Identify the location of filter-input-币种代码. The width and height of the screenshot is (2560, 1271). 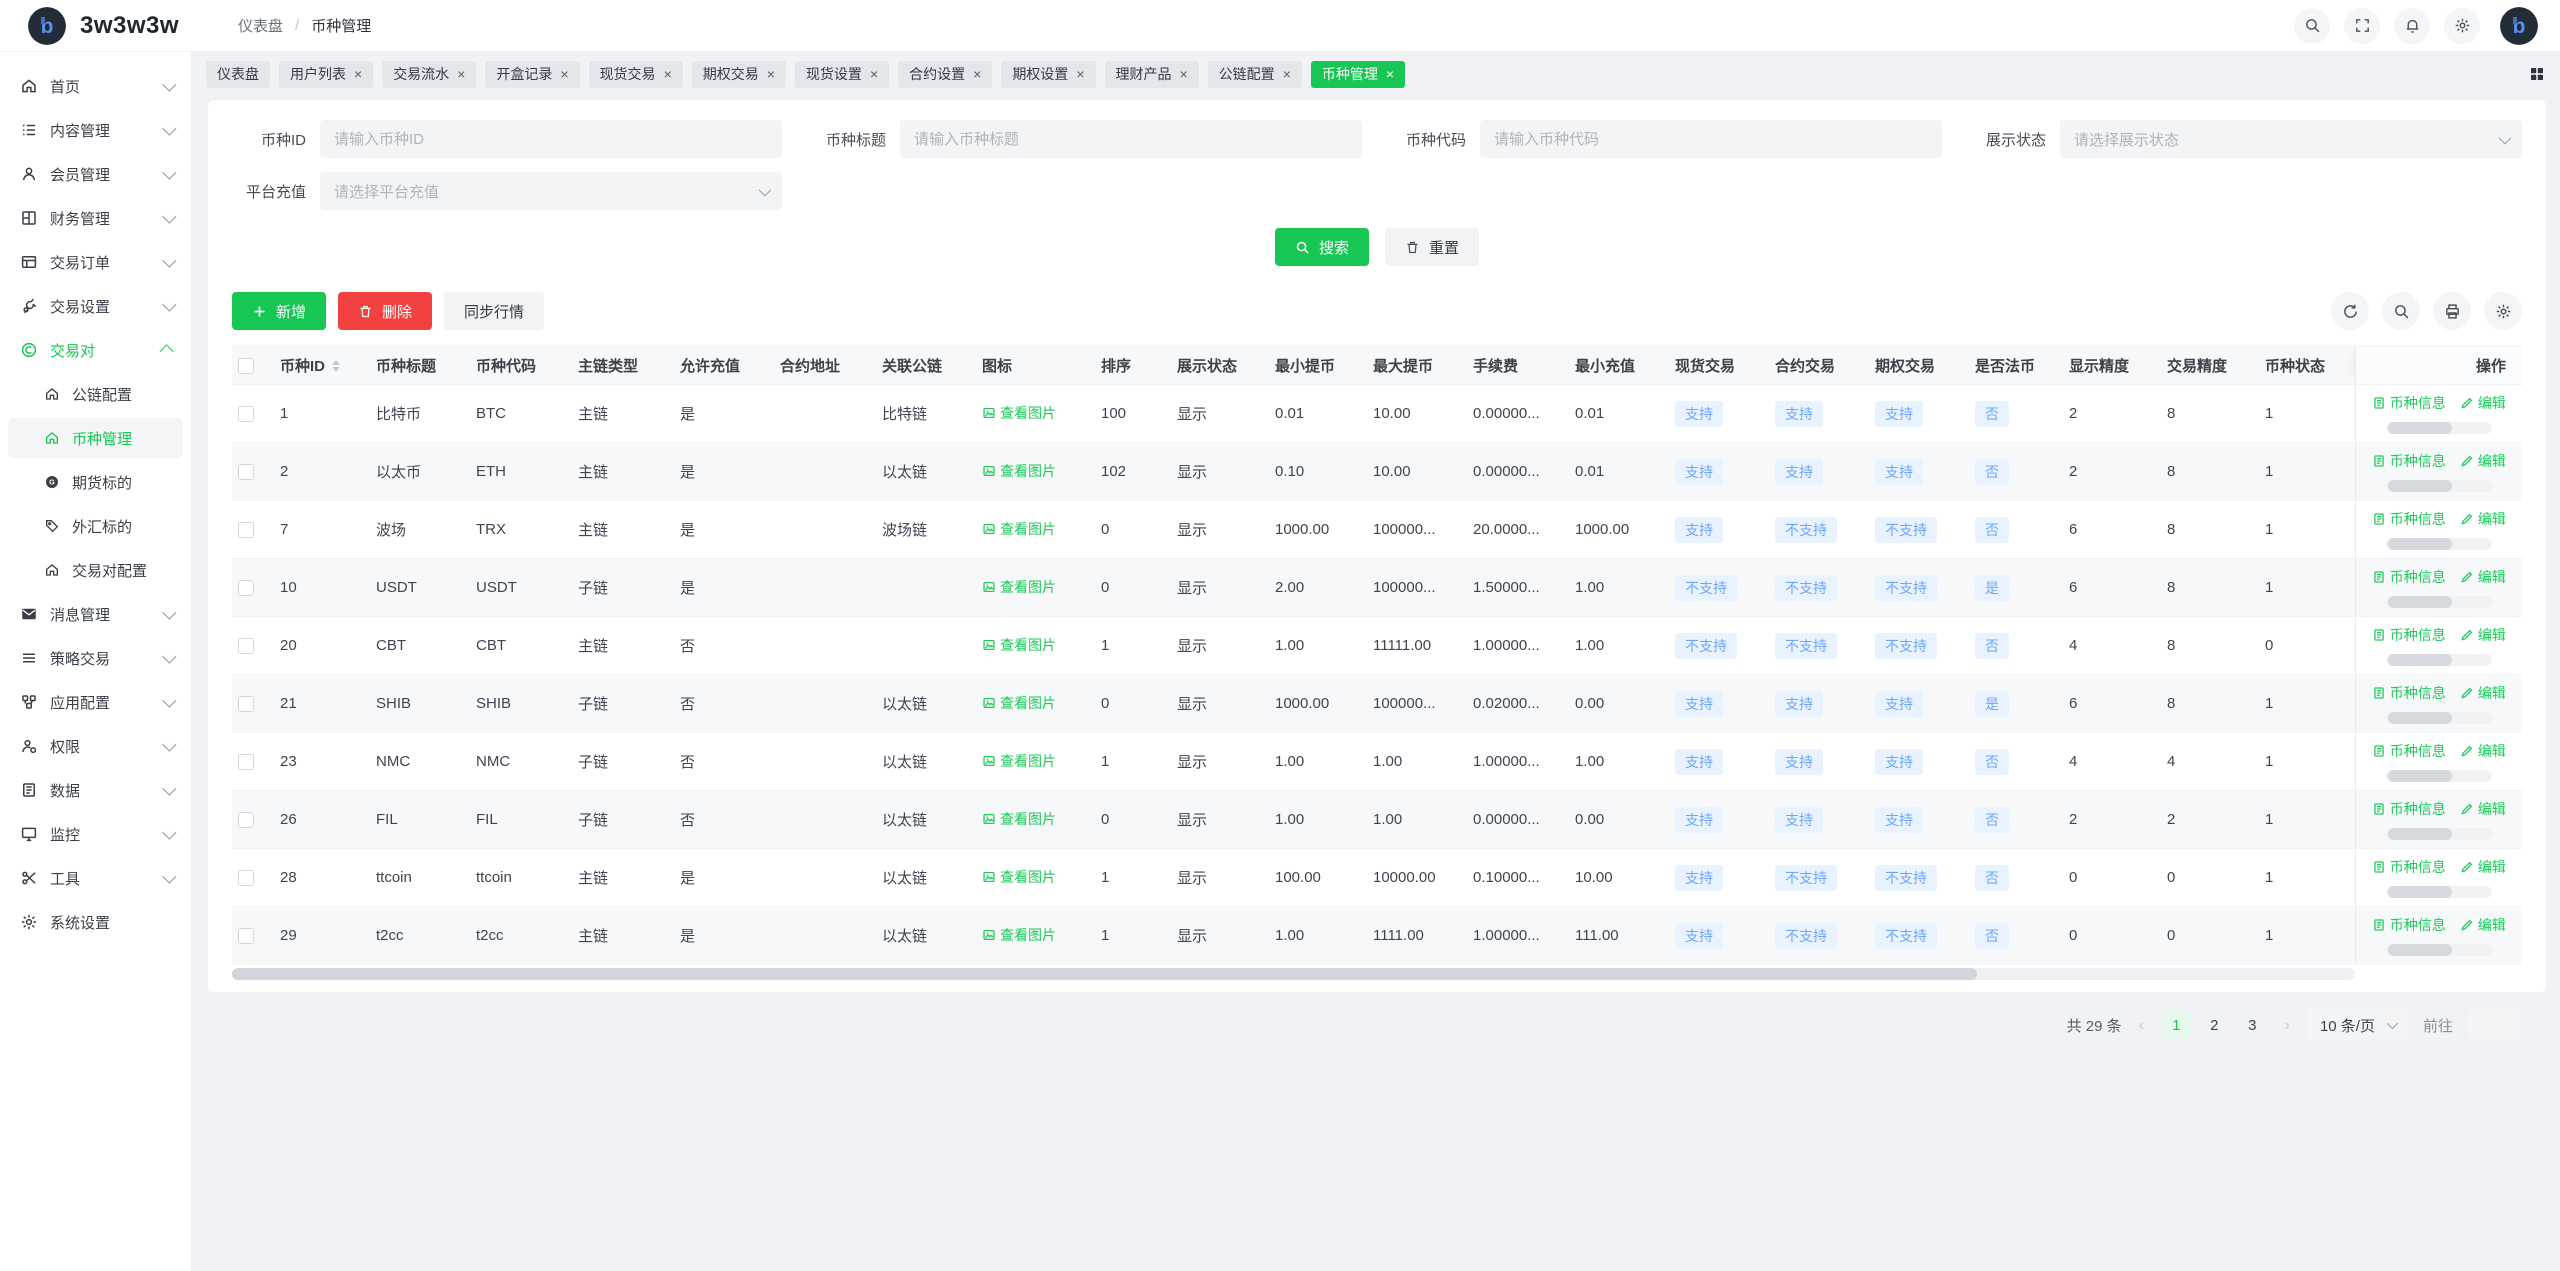
(1711, 139).